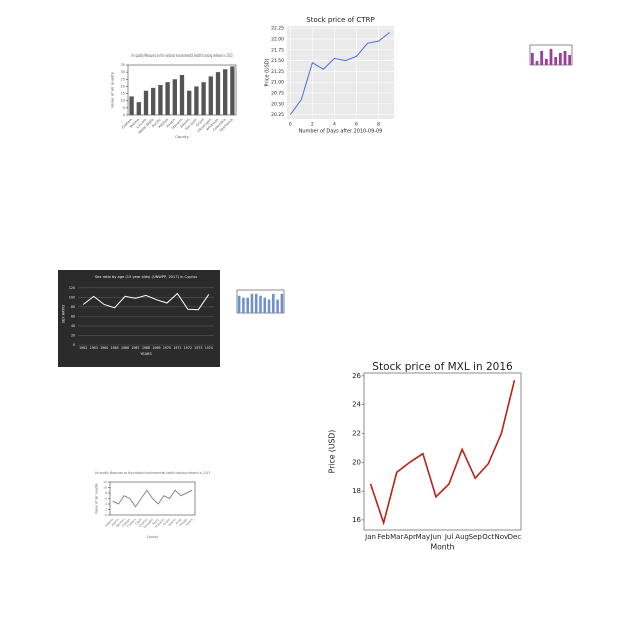 Image resolution: width=640 pixels, height=640 pixels. I want to click on x-axis-label: Number of Days after 2010-09-09, so click(341, 131).